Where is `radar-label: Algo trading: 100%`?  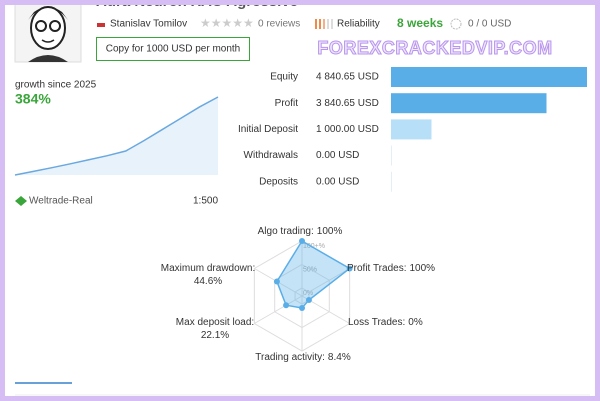 radar-label: Algo trading: 100% is located at coordinates (300, 231).